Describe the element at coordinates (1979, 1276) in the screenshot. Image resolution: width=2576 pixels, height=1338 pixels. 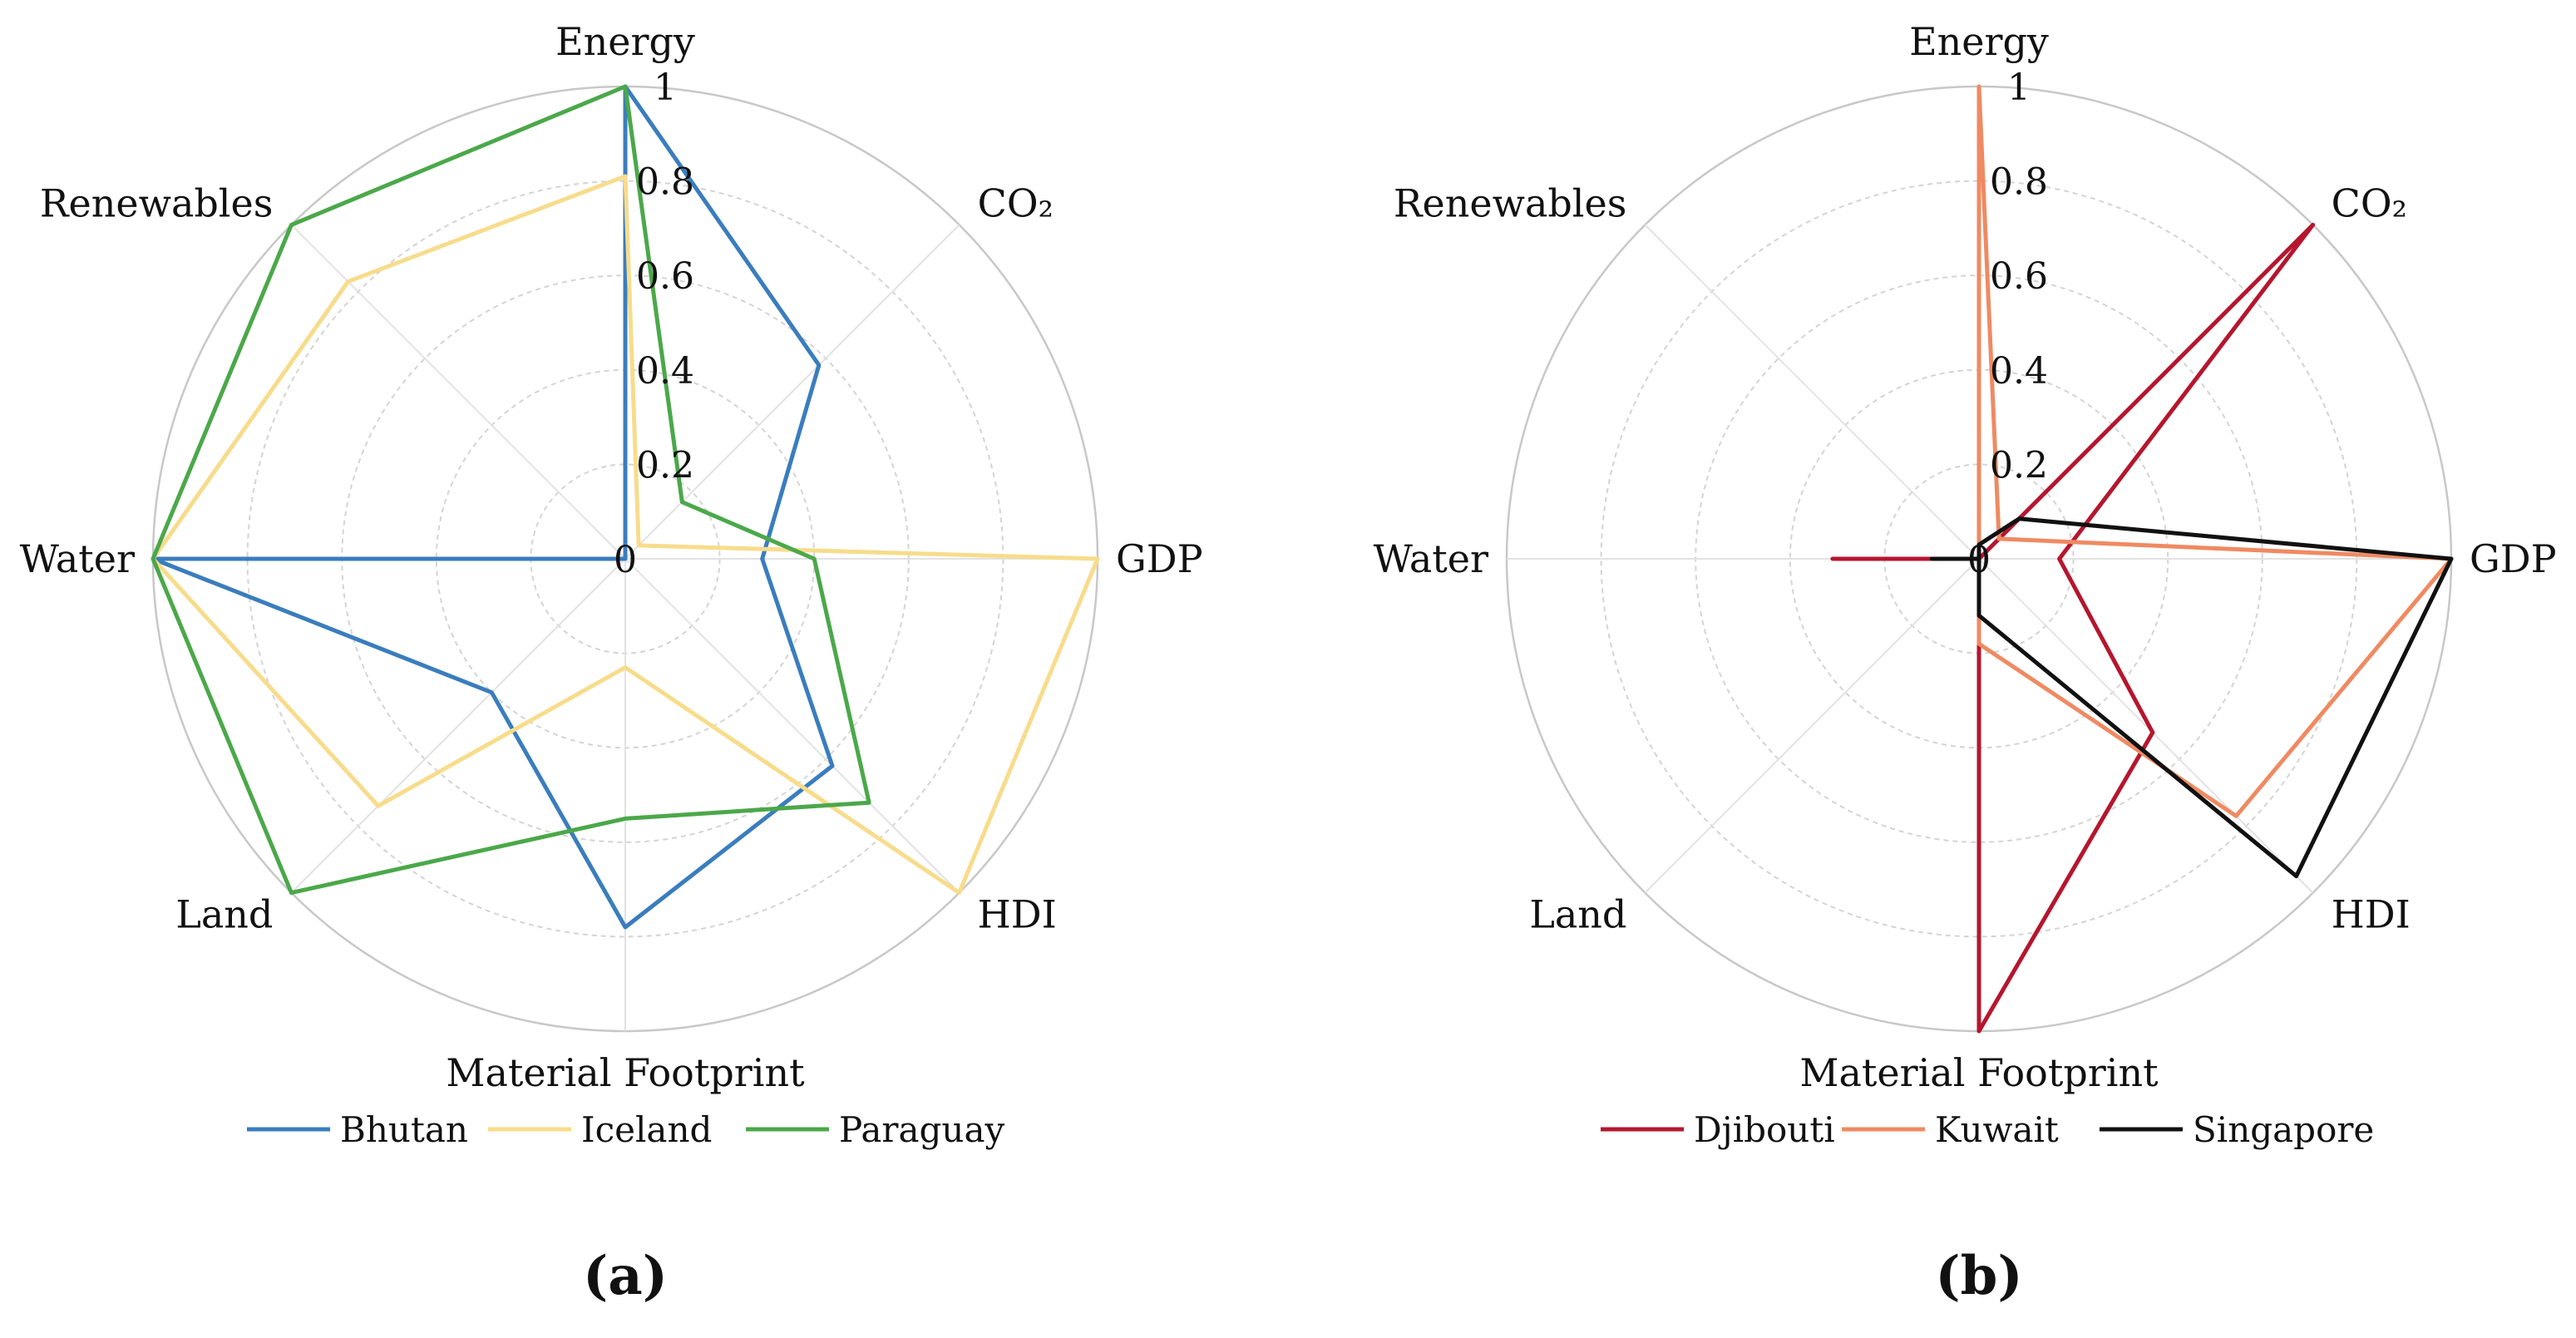
I see `panel-label: (b)` at that location.